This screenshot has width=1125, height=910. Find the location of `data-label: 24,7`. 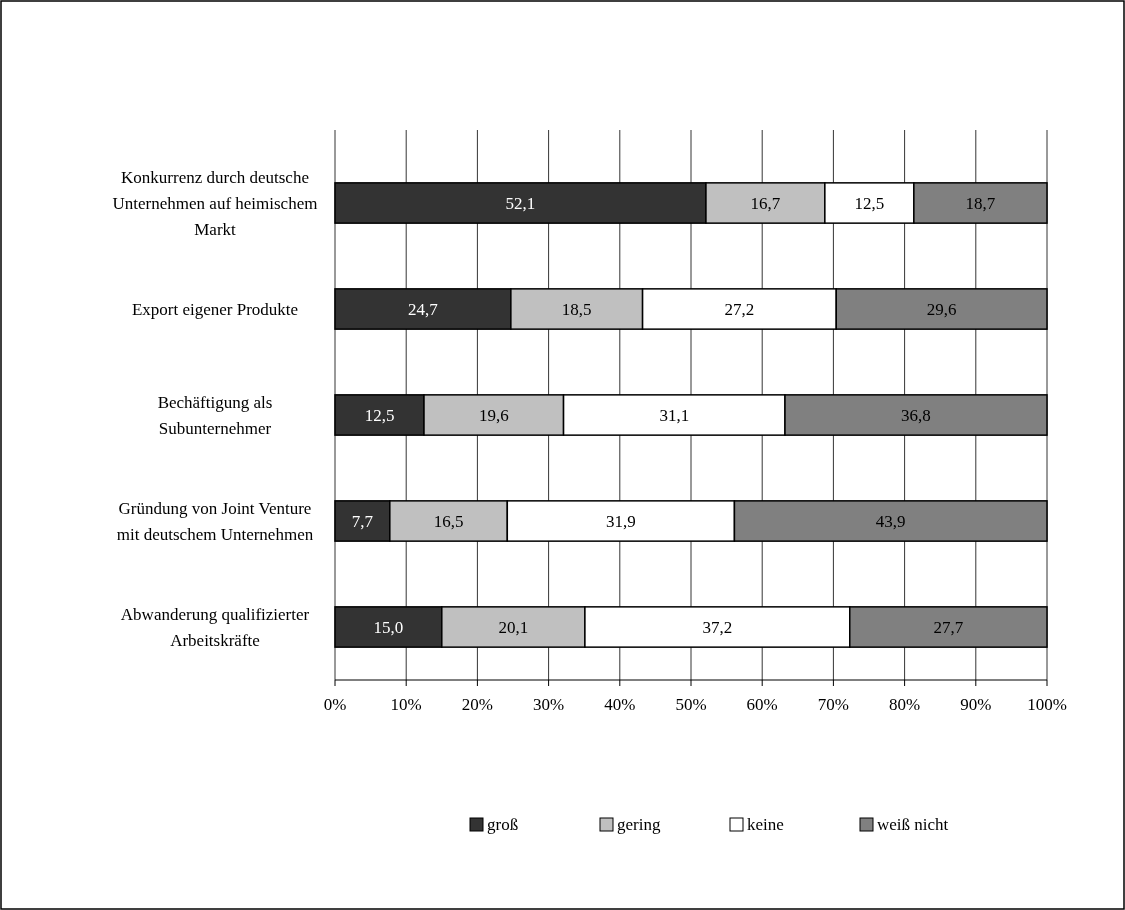

data-label: 24,7 is located at coordinates (423, 309).